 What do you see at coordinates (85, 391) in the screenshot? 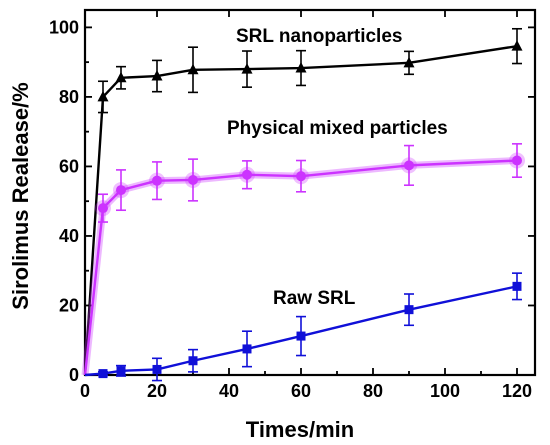
I see `x-tick-label: 0` at bounding box center [85, 391].